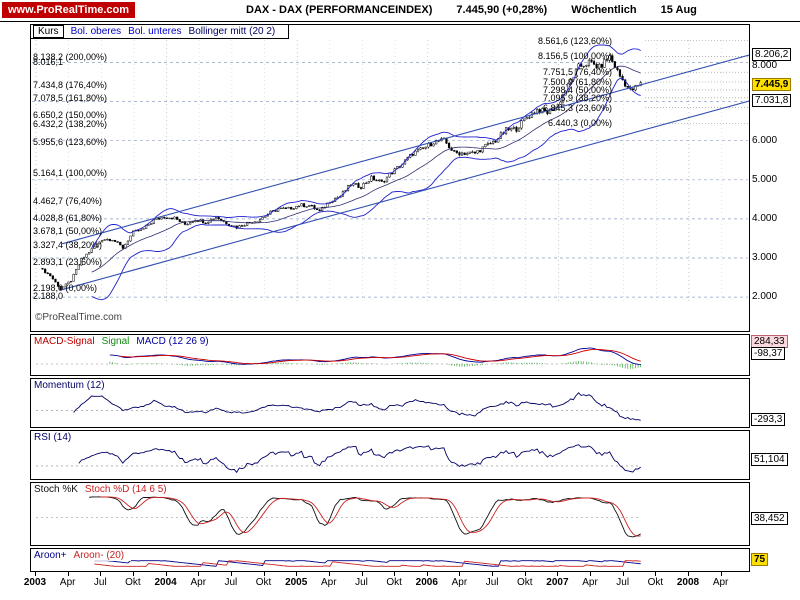 The width and height of the screenshot is (800, 600). What do you see at coordinates (70, 173) in the screenshot?
I see `fib-level-label-left: 5.164,1 (100,00%)` at bounding box center [70, 173].